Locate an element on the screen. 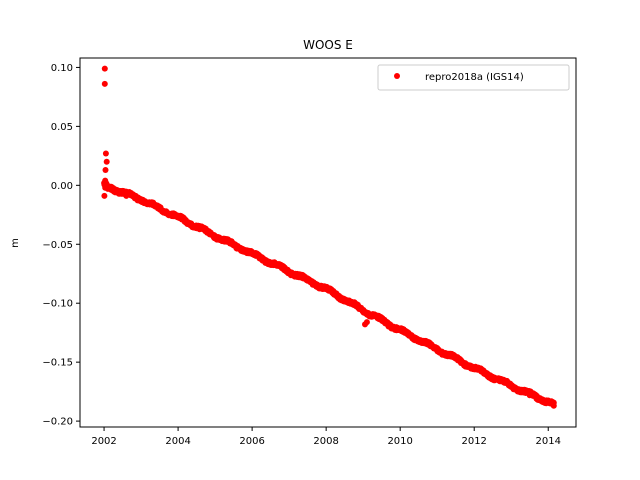  x-tick-label: 2014 is located at coordinates (548, 441).